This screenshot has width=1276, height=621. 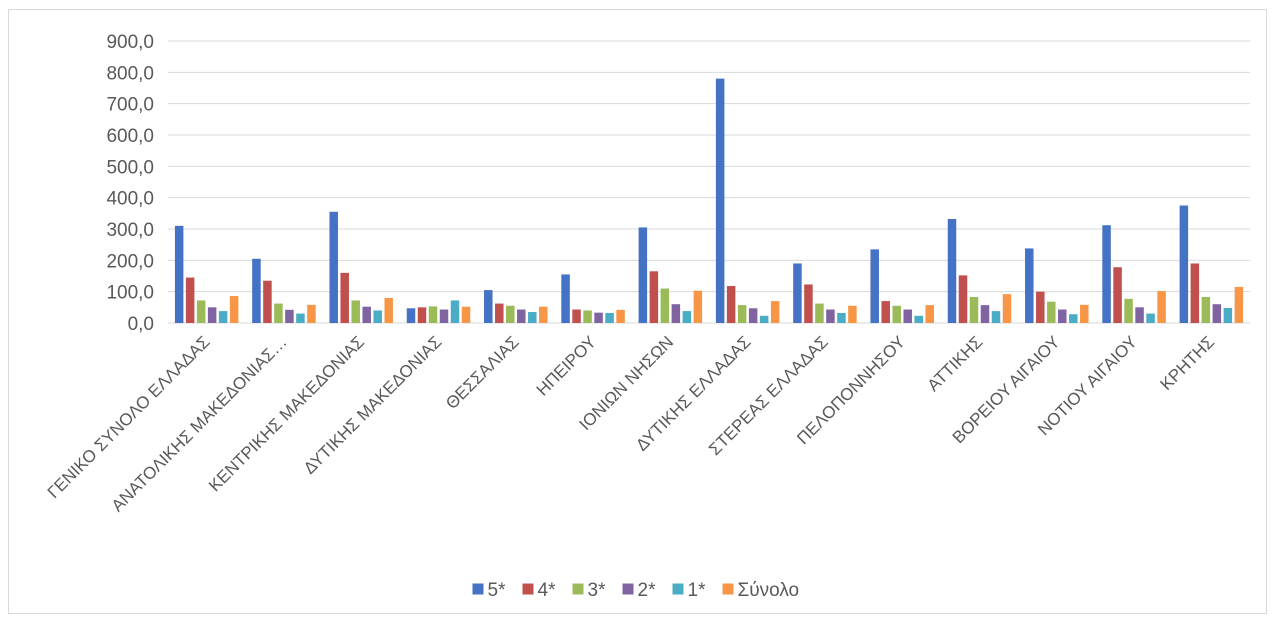 What do you see at coordinates (597, 590) in the screenshot?
I see `legend-label: 3*` at bounding box center [597, 590].